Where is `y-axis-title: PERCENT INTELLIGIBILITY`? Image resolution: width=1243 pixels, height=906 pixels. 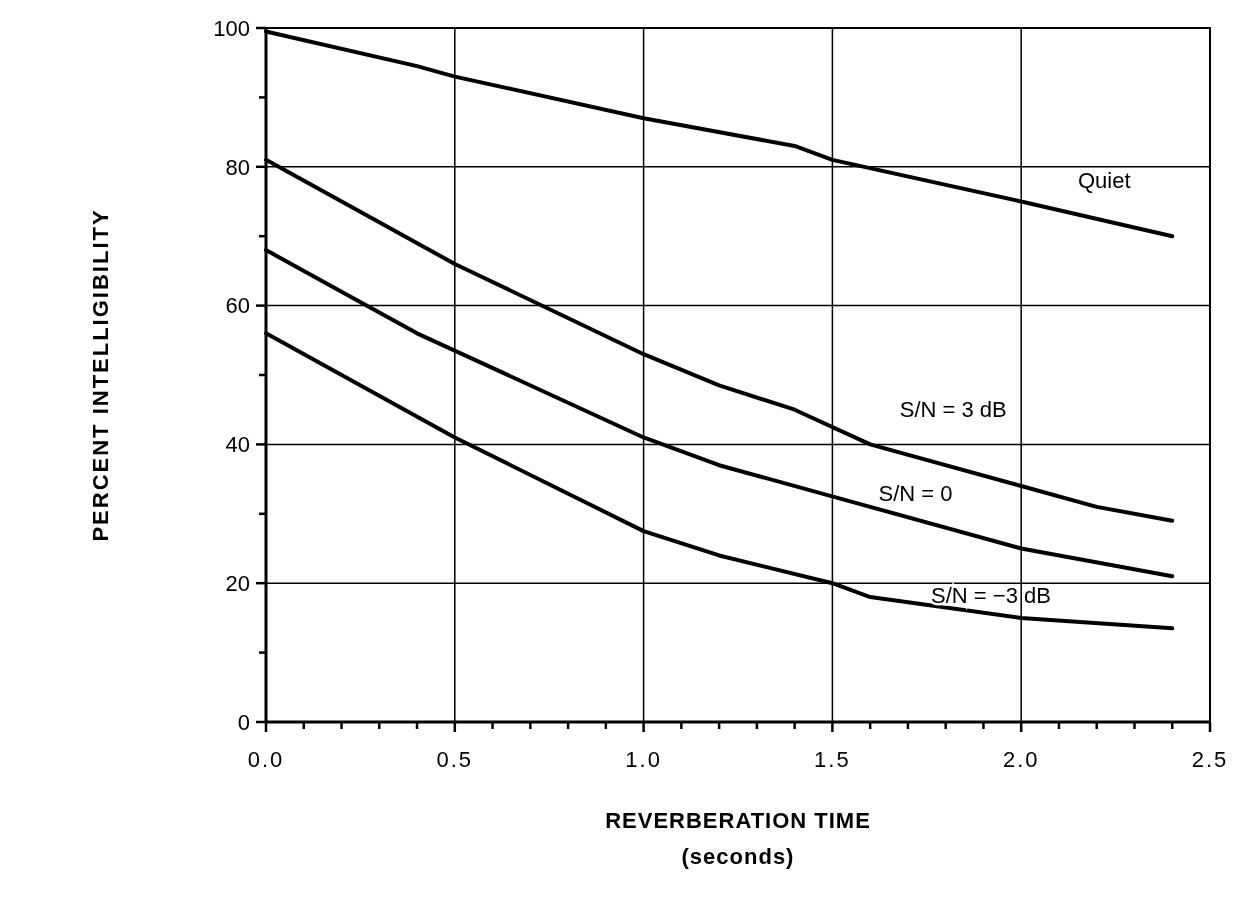 y-axis-title: PERCENT INTELLIGIBILITY is located at coordinates (100, 375).